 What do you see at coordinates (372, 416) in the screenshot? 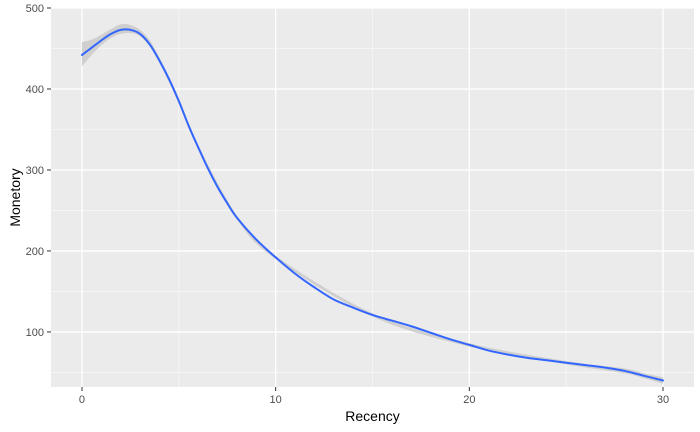
I see `x-axis-title: Recency` at bounding box center [372, 416].